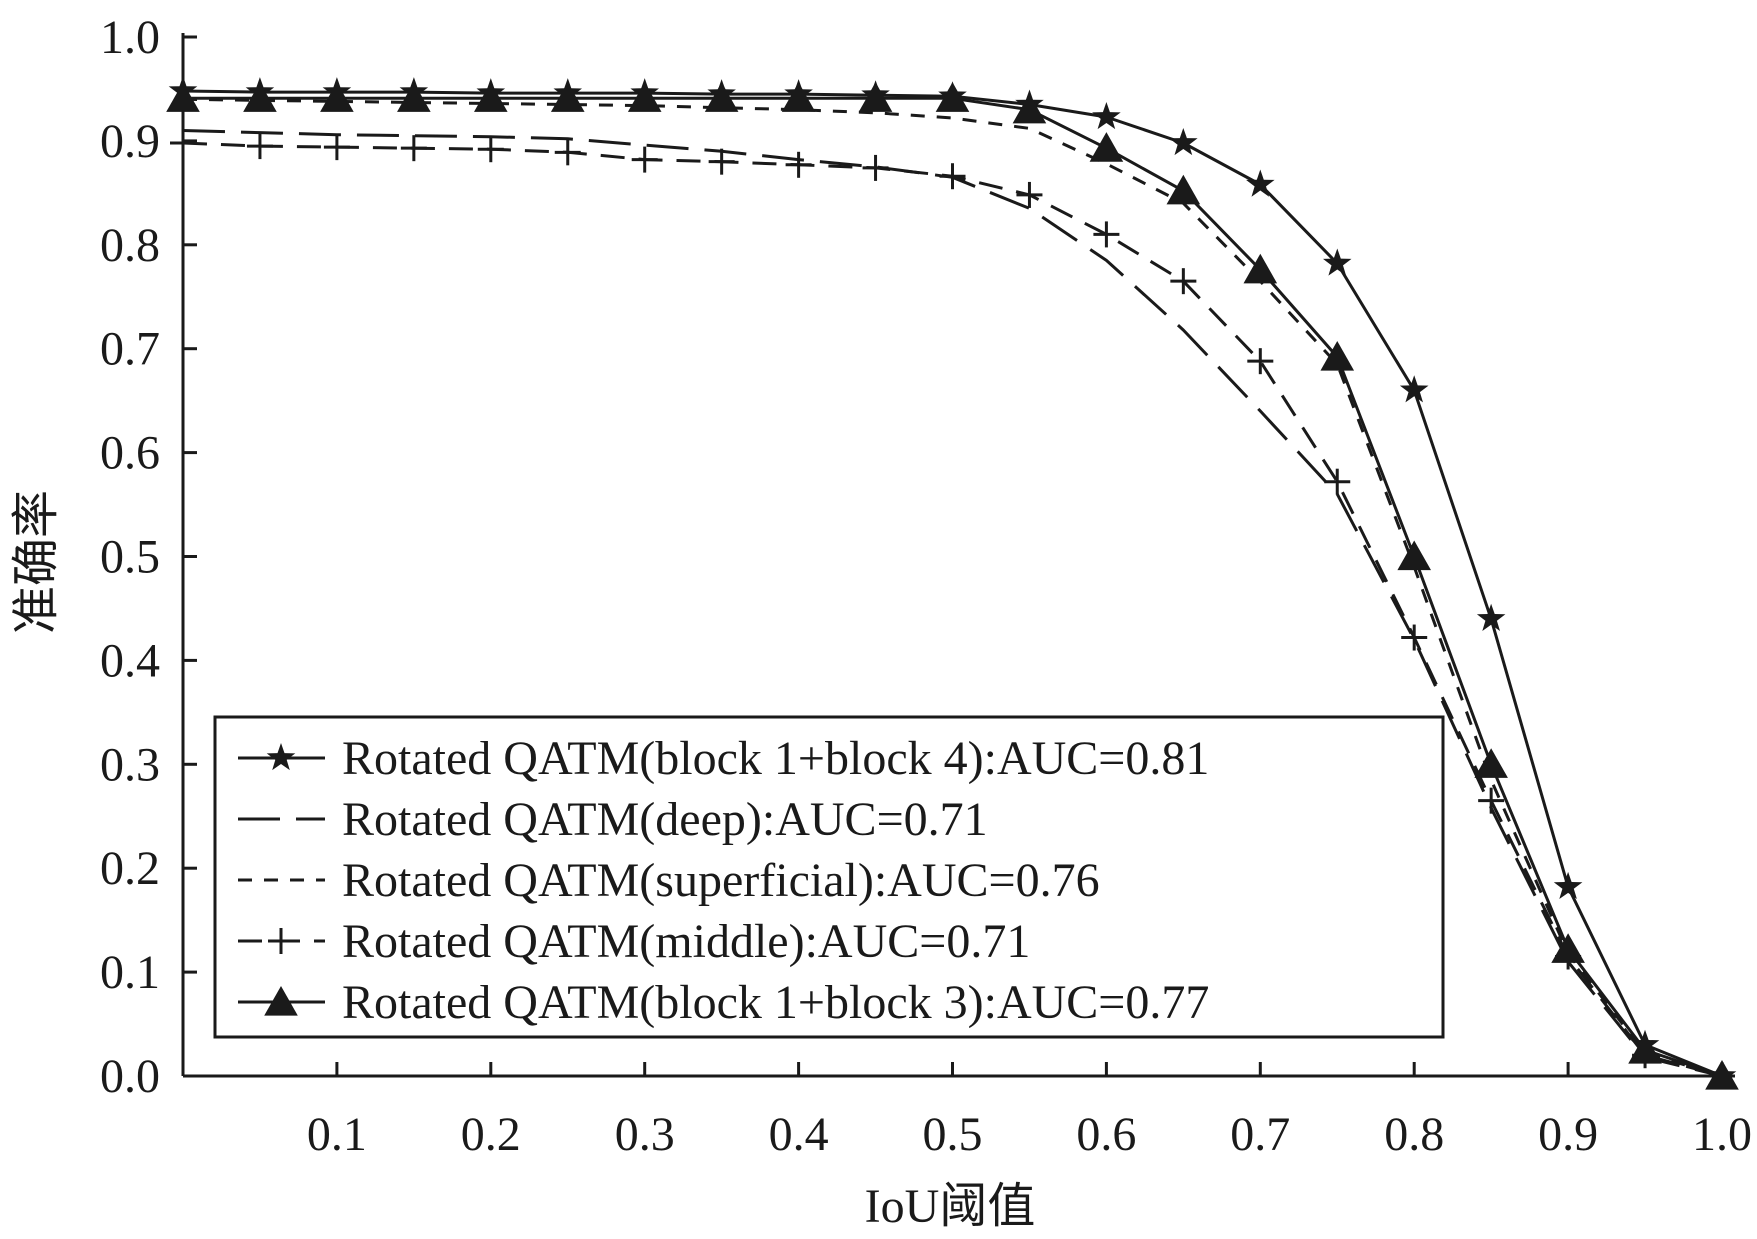 The width and height of the screenshot is (1757, 1239). What do you see at coordinates (130, 557) in the screenshot?
I see `y-tick-label: 0.5` at bounding box center [130, 557].